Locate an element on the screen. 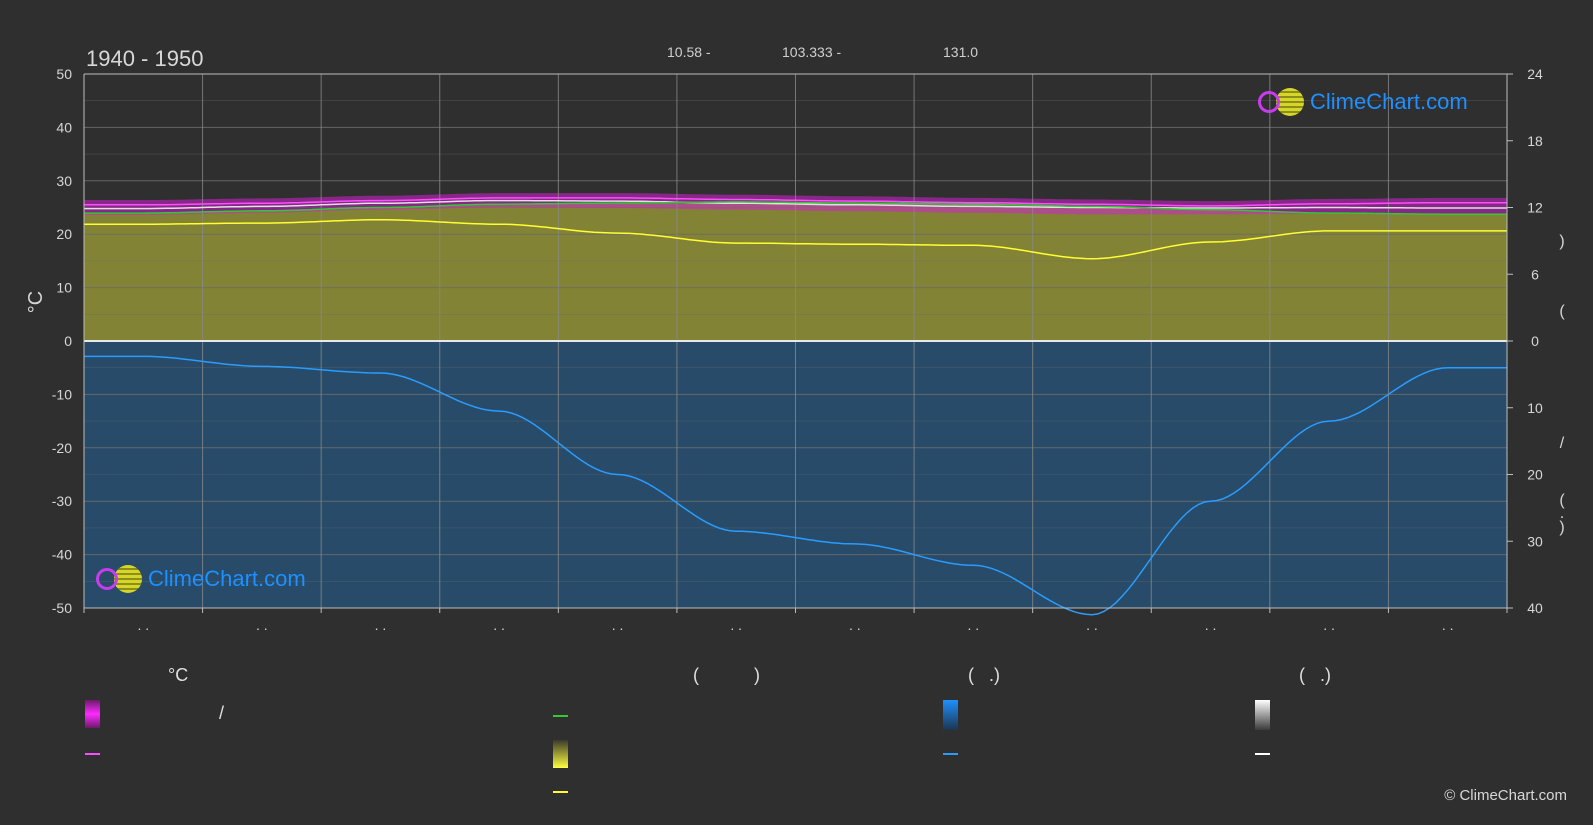 The image size is (1593, 825). right-bottom-tick-label: 40 is located at coordinates (1535, 608).